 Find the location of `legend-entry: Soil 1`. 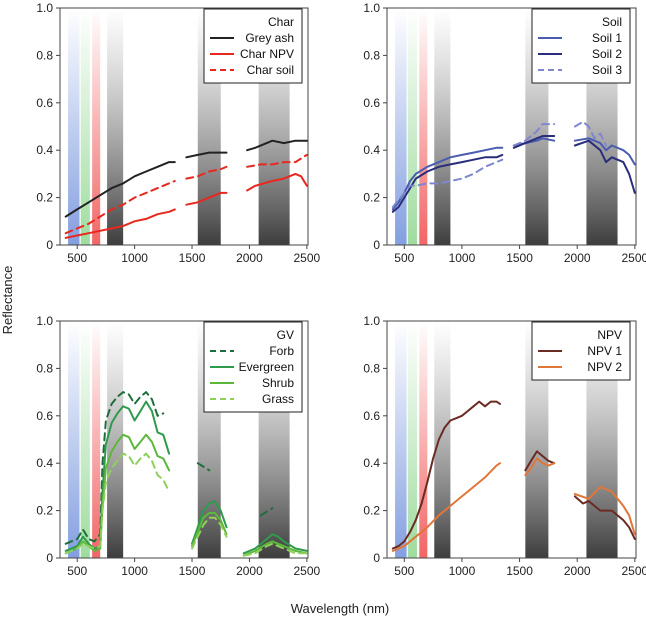

legend-entry: Soil 1 is located at coordinates (607, 38).